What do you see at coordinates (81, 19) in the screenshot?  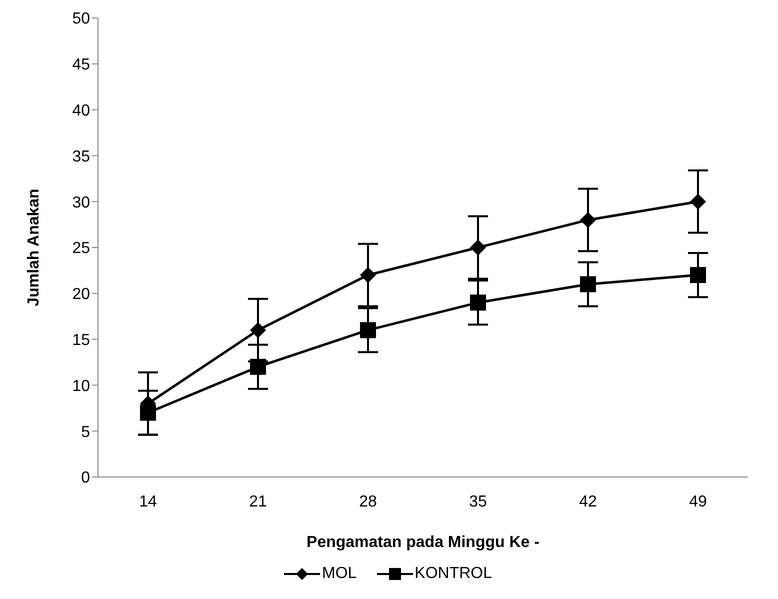 I see `y-tick-label: 50` at bounding box center [81, 19].